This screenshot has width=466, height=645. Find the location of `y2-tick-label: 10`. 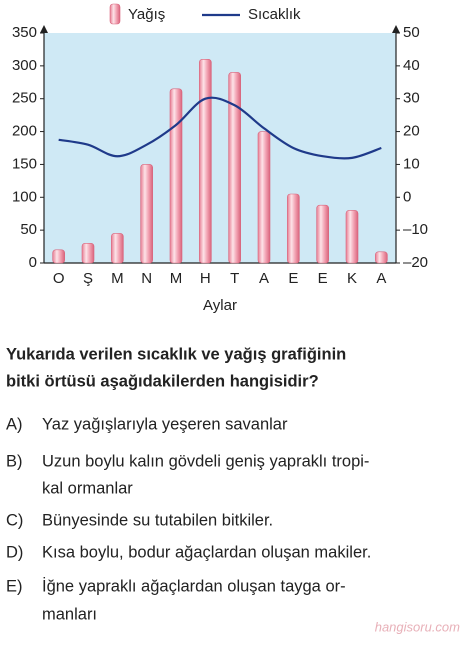

y2-tick-label: 10 is located at coordinates (411, 163).